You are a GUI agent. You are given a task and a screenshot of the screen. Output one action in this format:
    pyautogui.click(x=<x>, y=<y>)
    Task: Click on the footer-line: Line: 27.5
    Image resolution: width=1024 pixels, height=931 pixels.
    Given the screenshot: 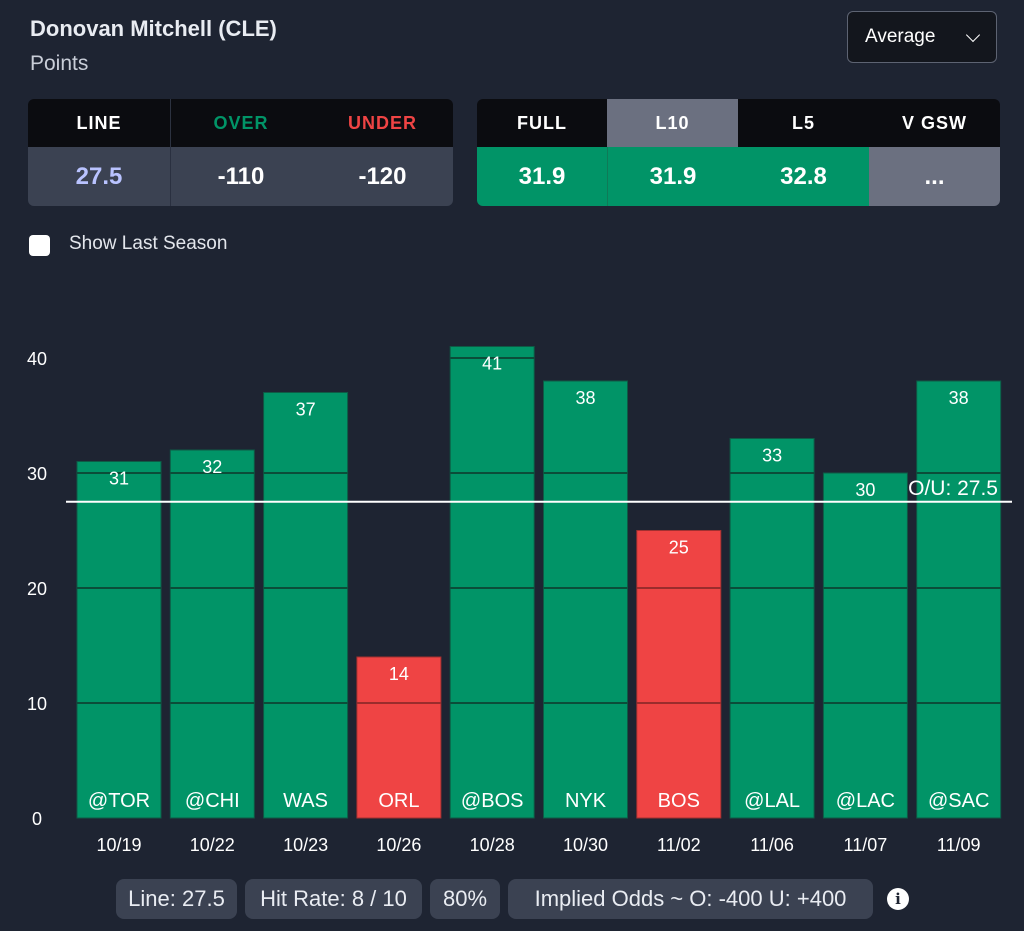 What is the action you would take?
    pyautogui.click(x=176, y=899)
    